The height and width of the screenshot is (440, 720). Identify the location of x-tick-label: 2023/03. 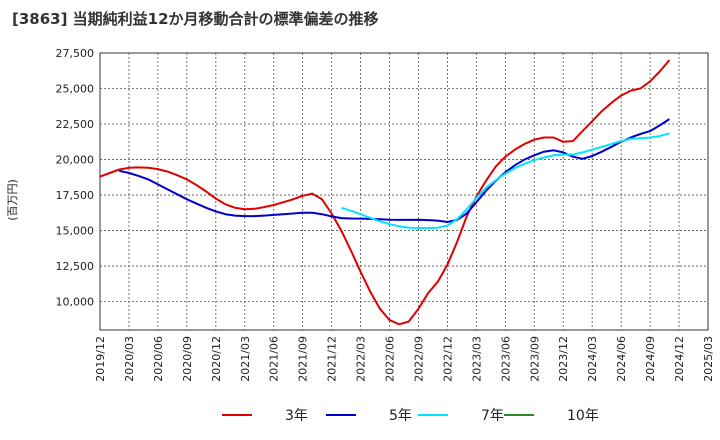
(476, 359).